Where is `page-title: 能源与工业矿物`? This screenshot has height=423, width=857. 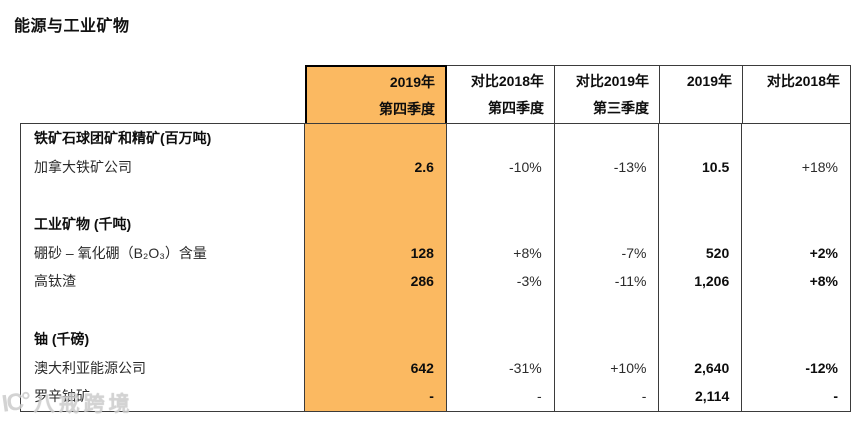 page-title: 能源与工业矿物 is located at coordinates (72, 26).